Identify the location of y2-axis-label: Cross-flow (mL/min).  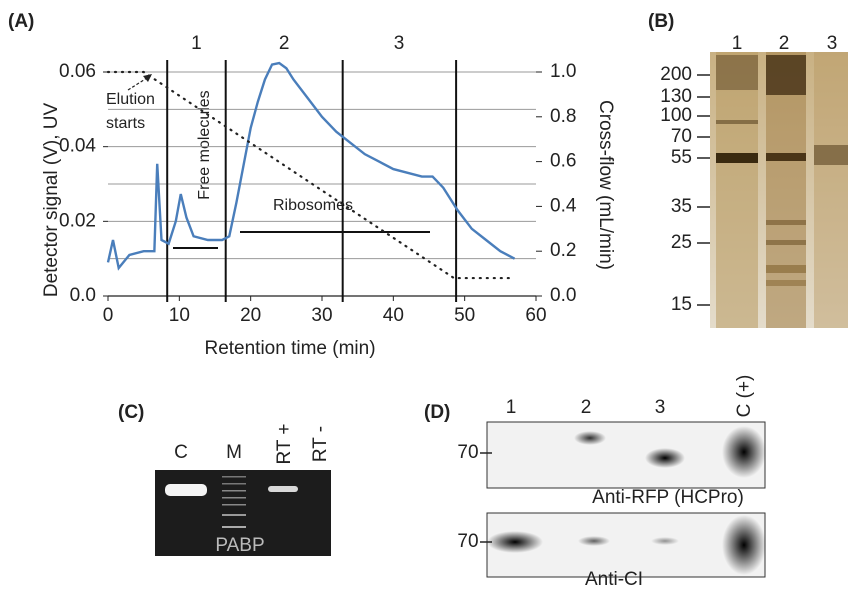
(605, 185).